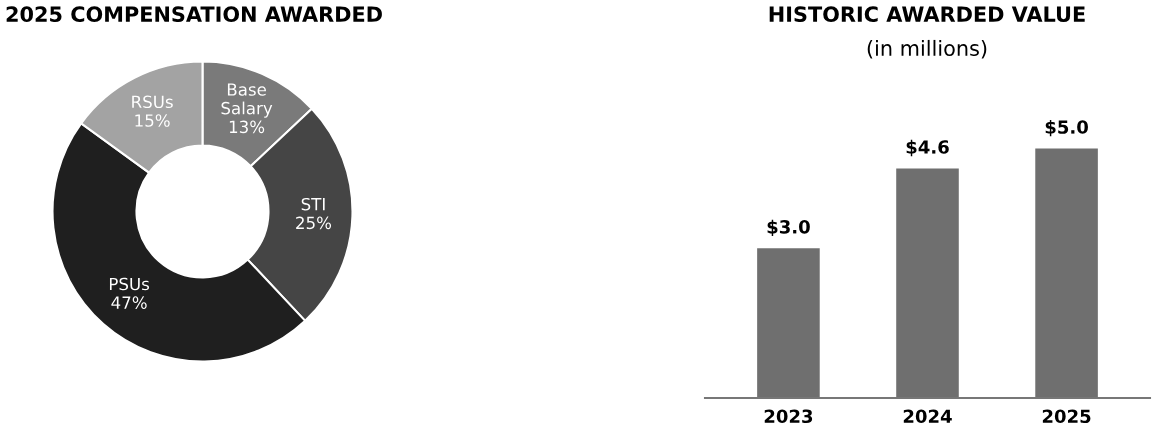 This screenshot has height=434, width=1154. What do you see at coordinates (788, 416) in the screenshot?
I see `x-tick-label: 2023` at bounding box center [788, 416].